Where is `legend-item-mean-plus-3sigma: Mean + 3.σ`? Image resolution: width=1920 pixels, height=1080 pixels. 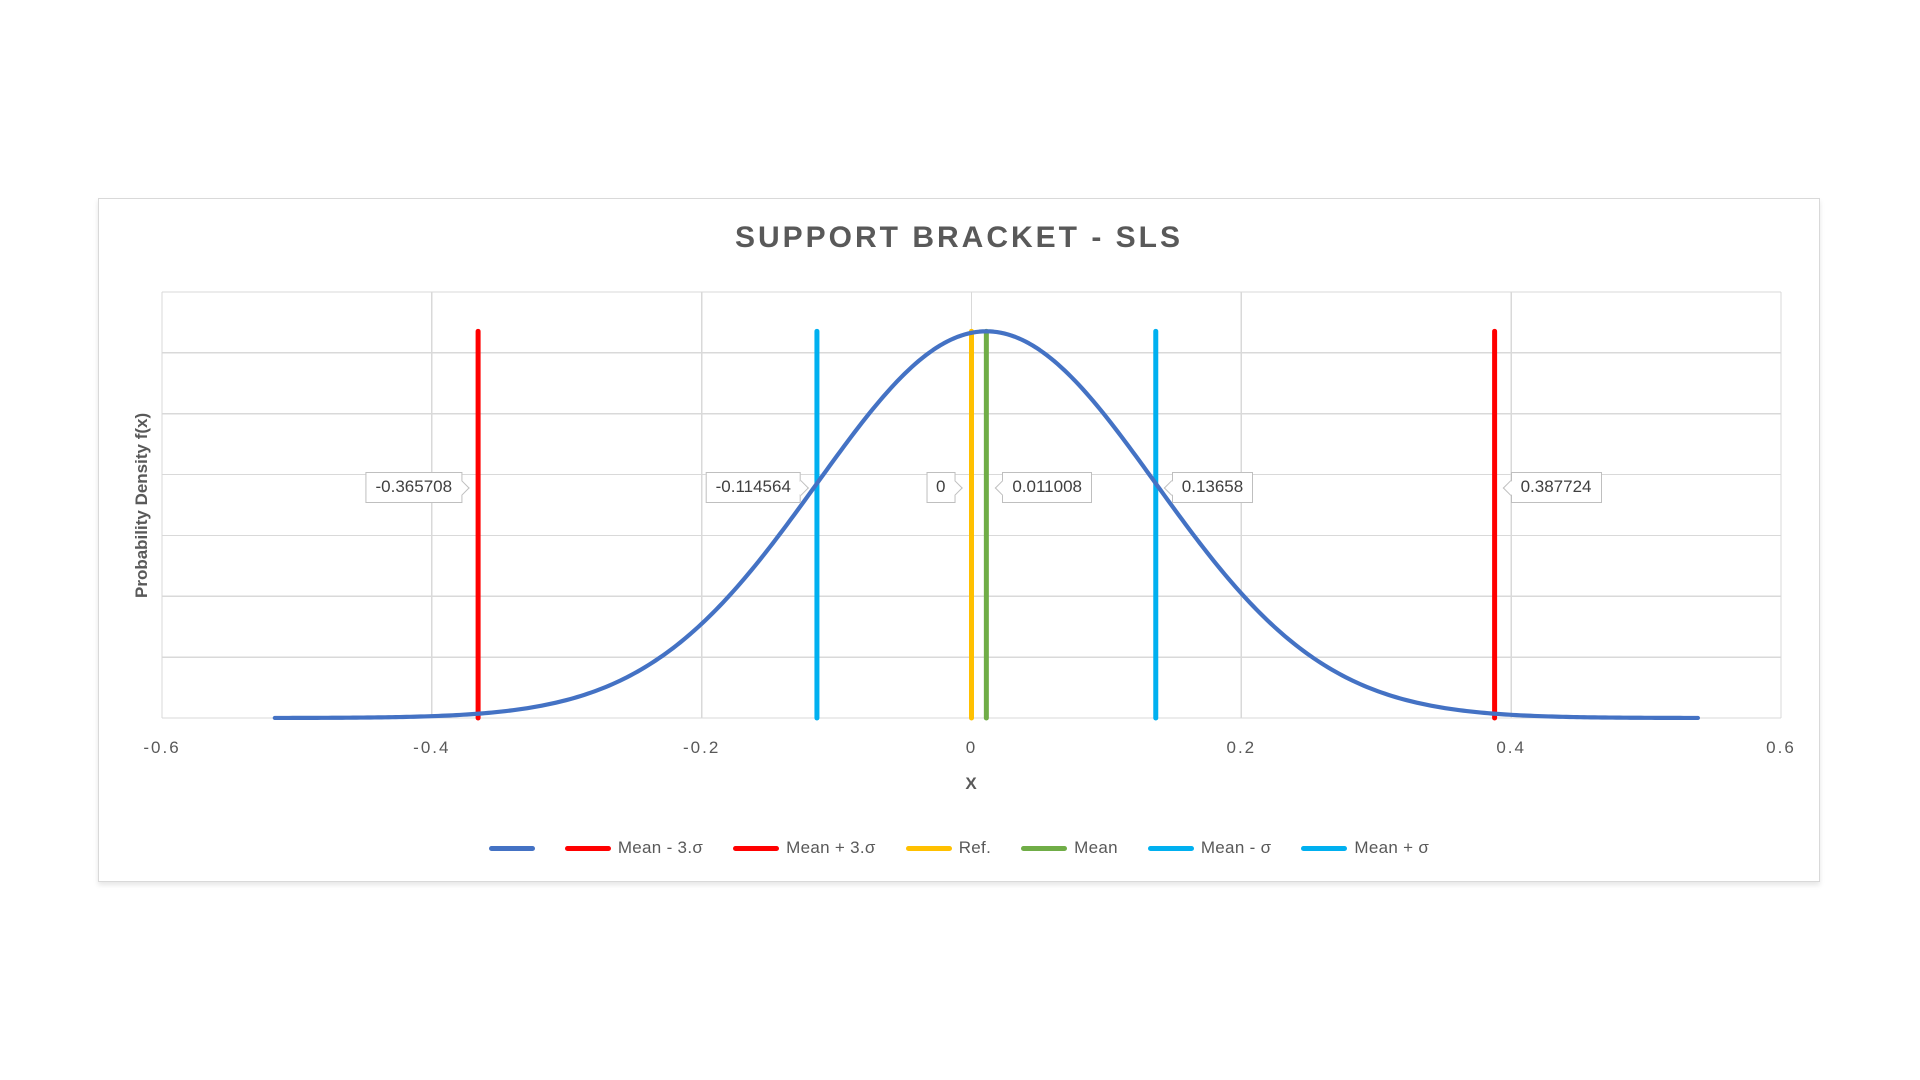 legend-item-mean-plus-3sigma: Mean + 3.σ is located at coordinates (804, 848).